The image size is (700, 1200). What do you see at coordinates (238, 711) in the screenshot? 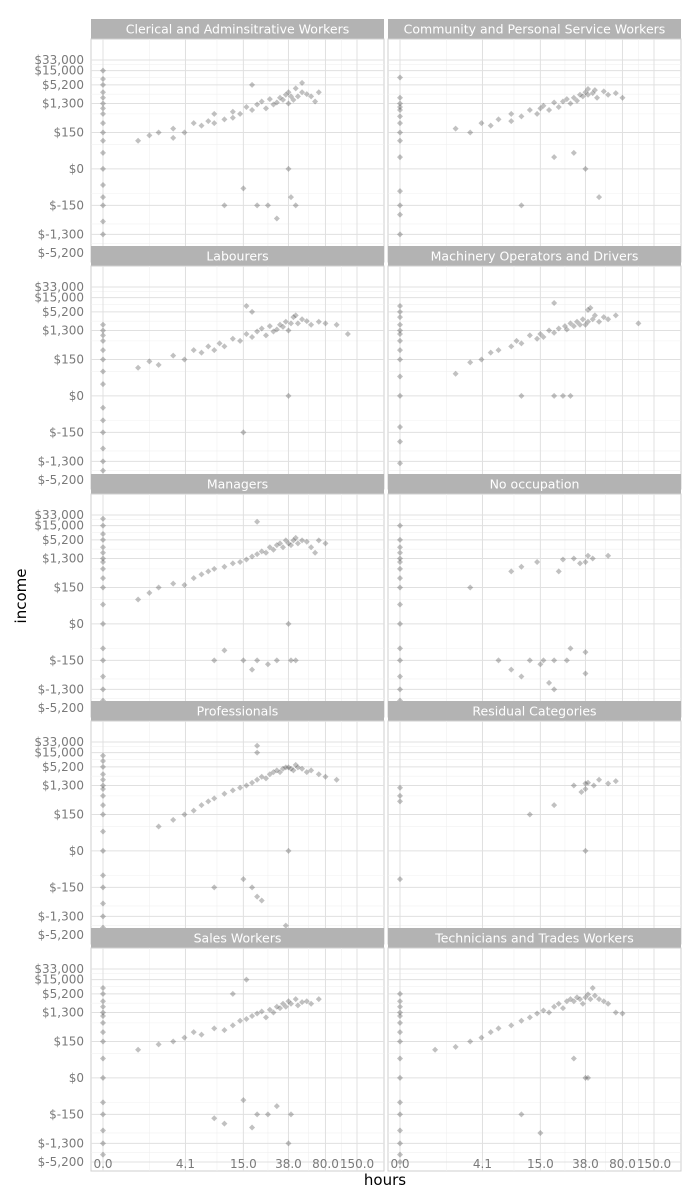
I see `facet-strip-label: Professionals` at bounding box center [238, 711].